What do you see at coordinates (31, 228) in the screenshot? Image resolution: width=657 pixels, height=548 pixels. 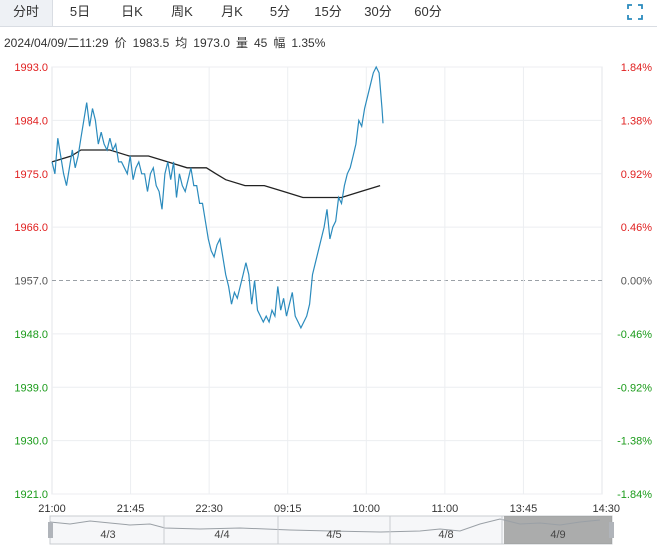 I see `y-tick-label: 1966.0` at bounding box center [31, 228].